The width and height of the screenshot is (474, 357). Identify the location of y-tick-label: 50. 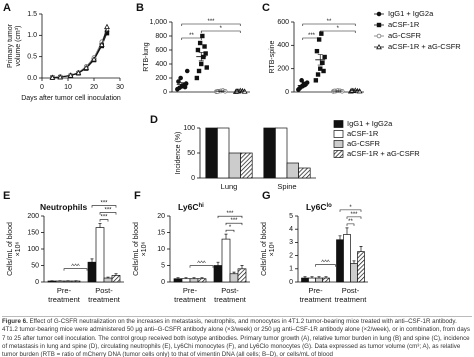
(191, 153).